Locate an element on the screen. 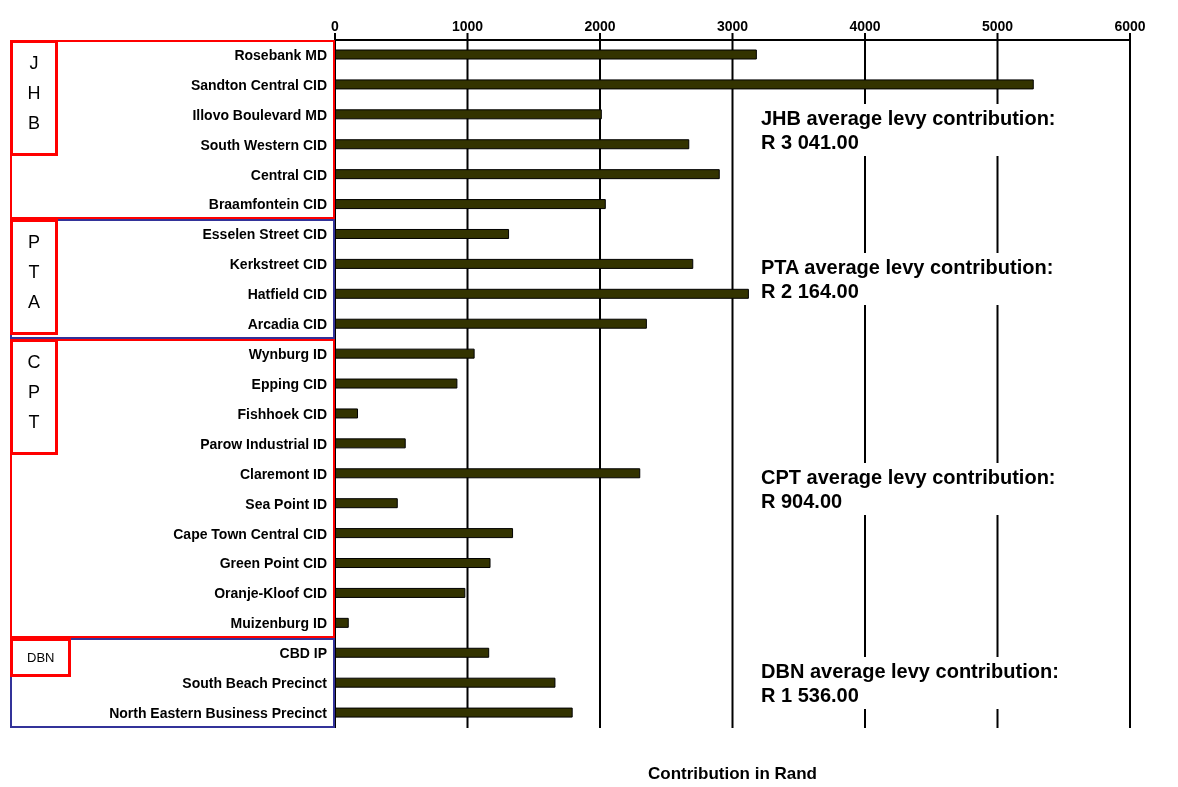 This screenshot has width=1178, height=787. y-tick-label: Braamfontein CID is located at coordinates (267, 204).